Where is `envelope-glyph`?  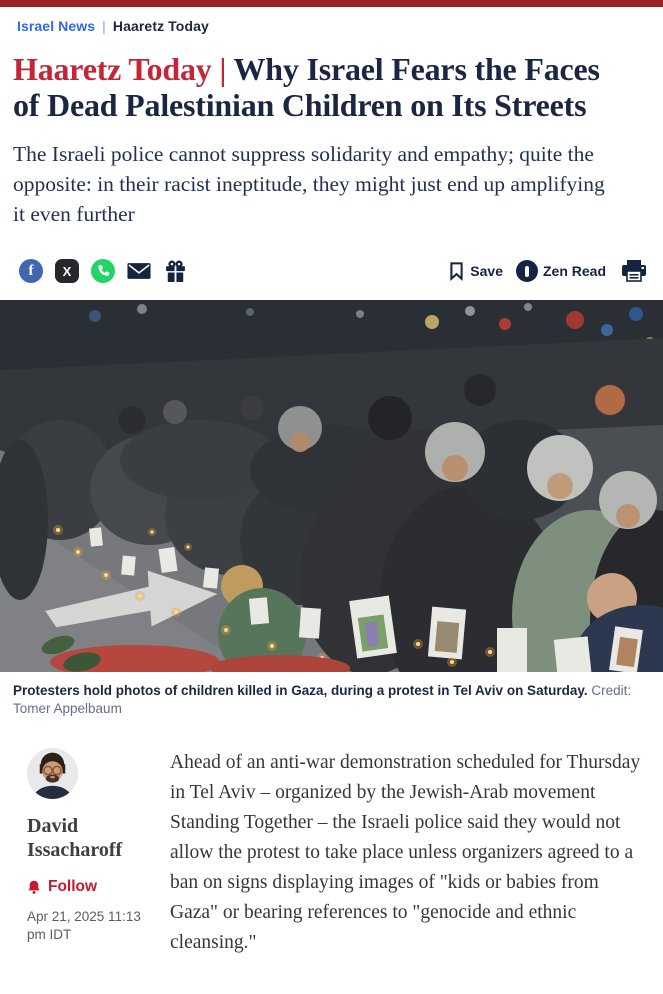
envelope-glyph is located at coordinates (139, 271).